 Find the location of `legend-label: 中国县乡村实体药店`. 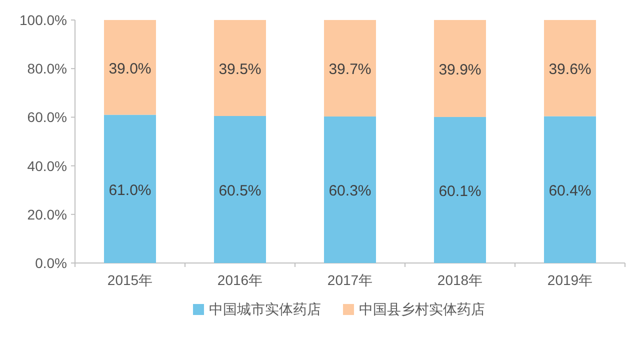

legend-label: 中国县乡村实体药店 is located at coordinates (422, 309).